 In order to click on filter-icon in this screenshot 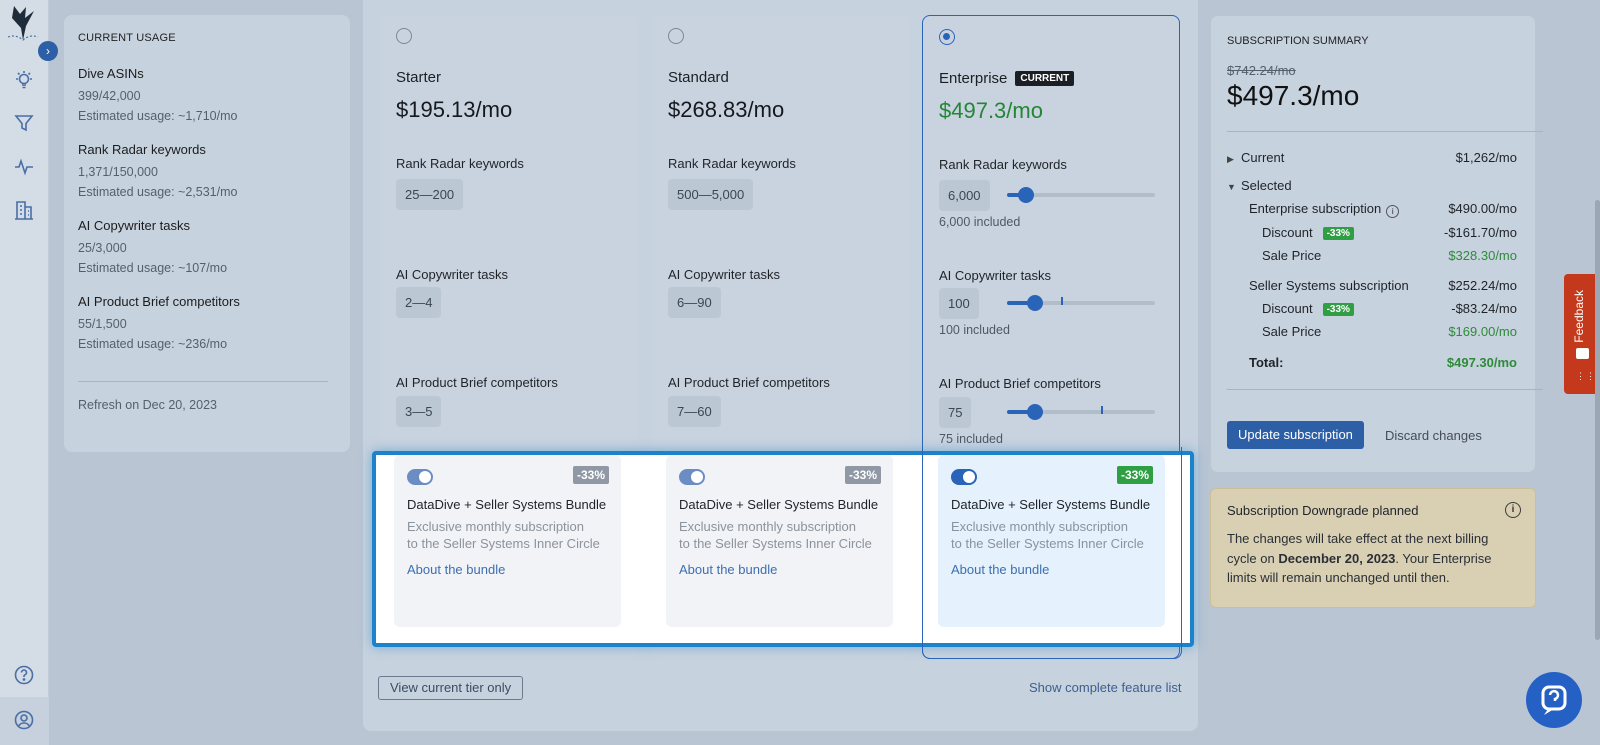, I will do `click(24, 123)`.